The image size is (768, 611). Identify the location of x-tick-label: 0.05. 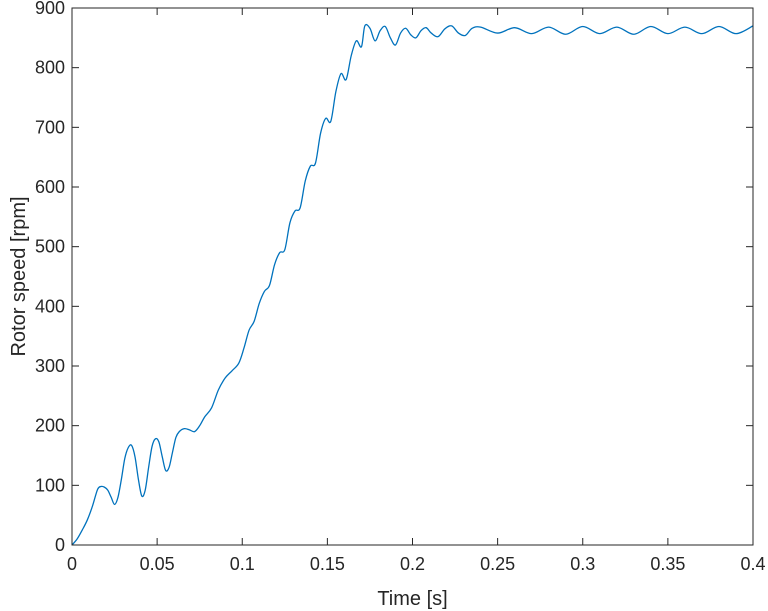
(157, 564).